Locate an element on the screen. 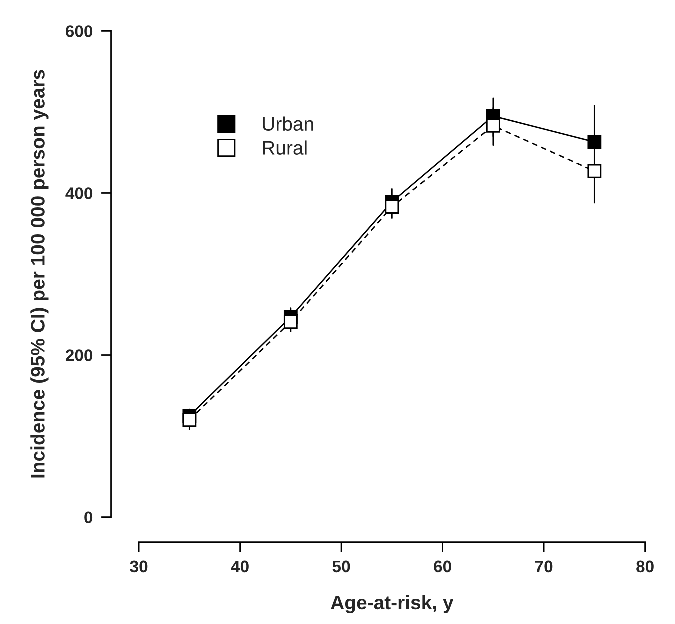  y-tick-label: 0 is located at coordinates (88, 518).